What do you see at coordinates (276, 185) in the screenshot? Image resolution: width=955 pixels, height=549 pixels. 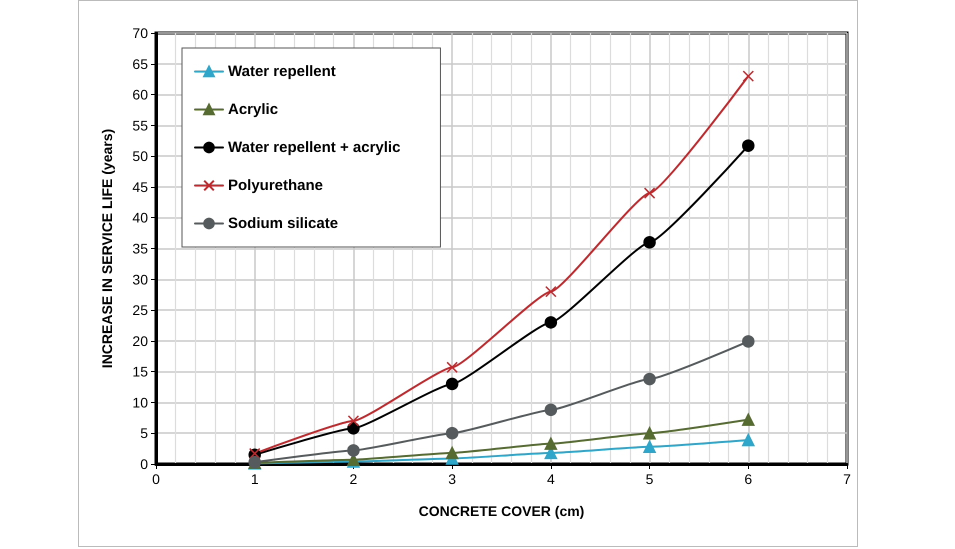 I see `legend-label: Polyurethane` at bounding box center [276, 185].